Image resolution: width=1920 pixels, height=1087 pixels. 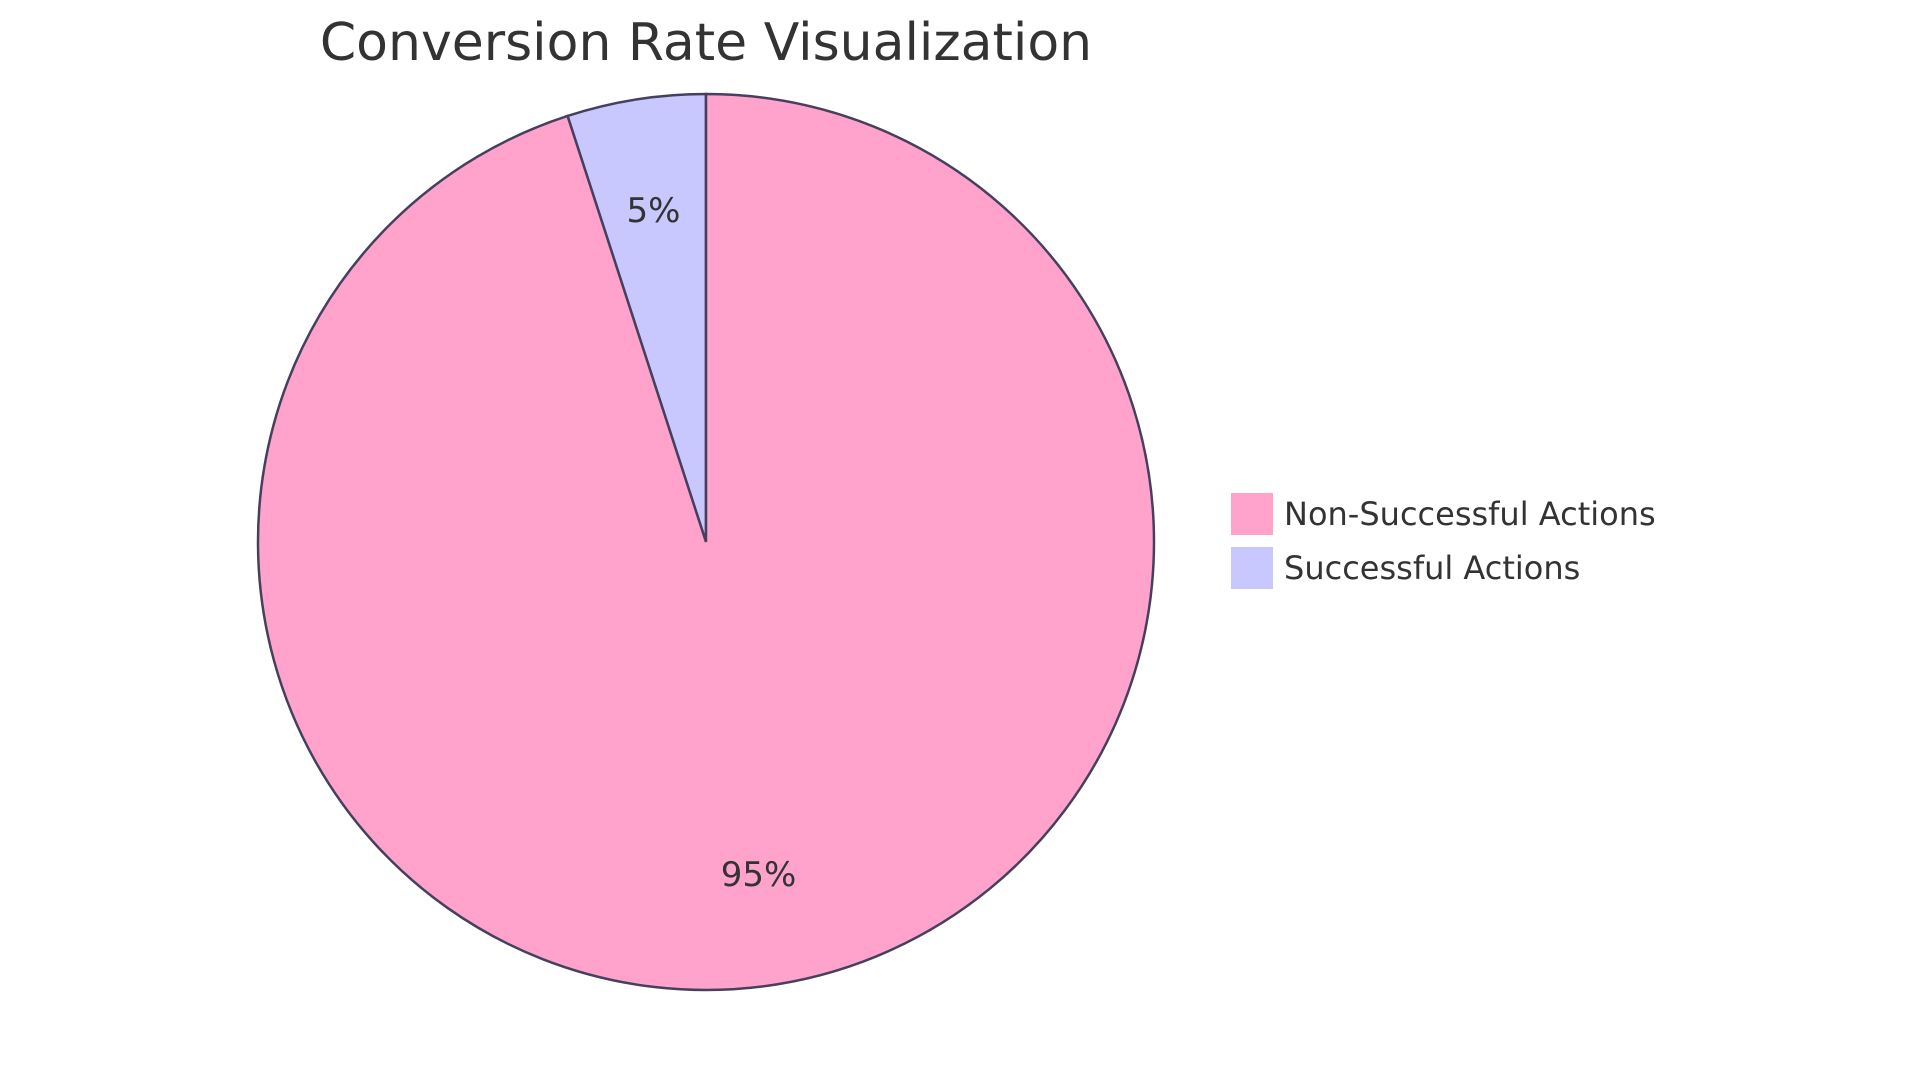 What do you see at coordinates (653, 211) in the screenshot?
I see `pie-slice-label: 5%` at bounding box center [653, 211].